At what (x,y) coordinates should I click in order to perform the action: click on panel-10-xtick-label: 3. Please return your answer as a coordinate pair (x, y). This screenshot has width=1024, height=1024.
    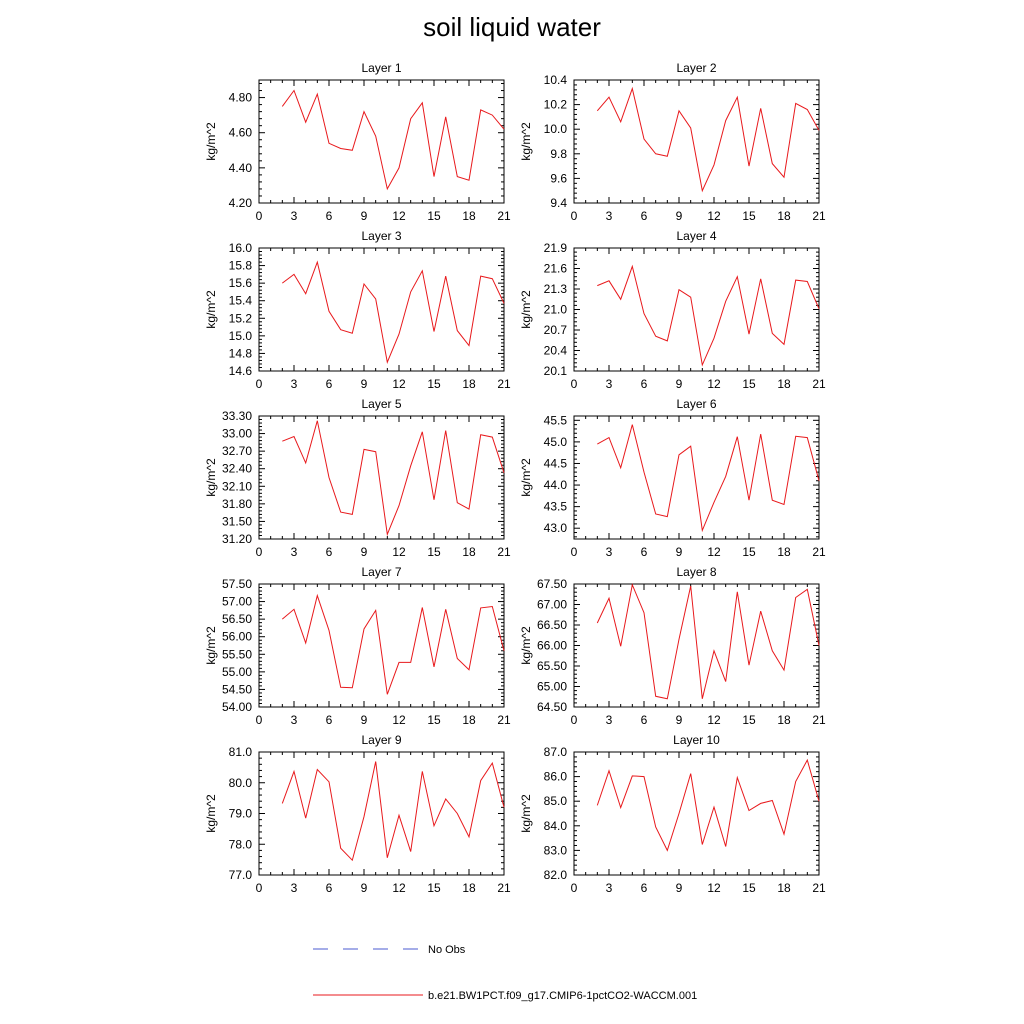
    Looking at the image, I should click on (609, 888).